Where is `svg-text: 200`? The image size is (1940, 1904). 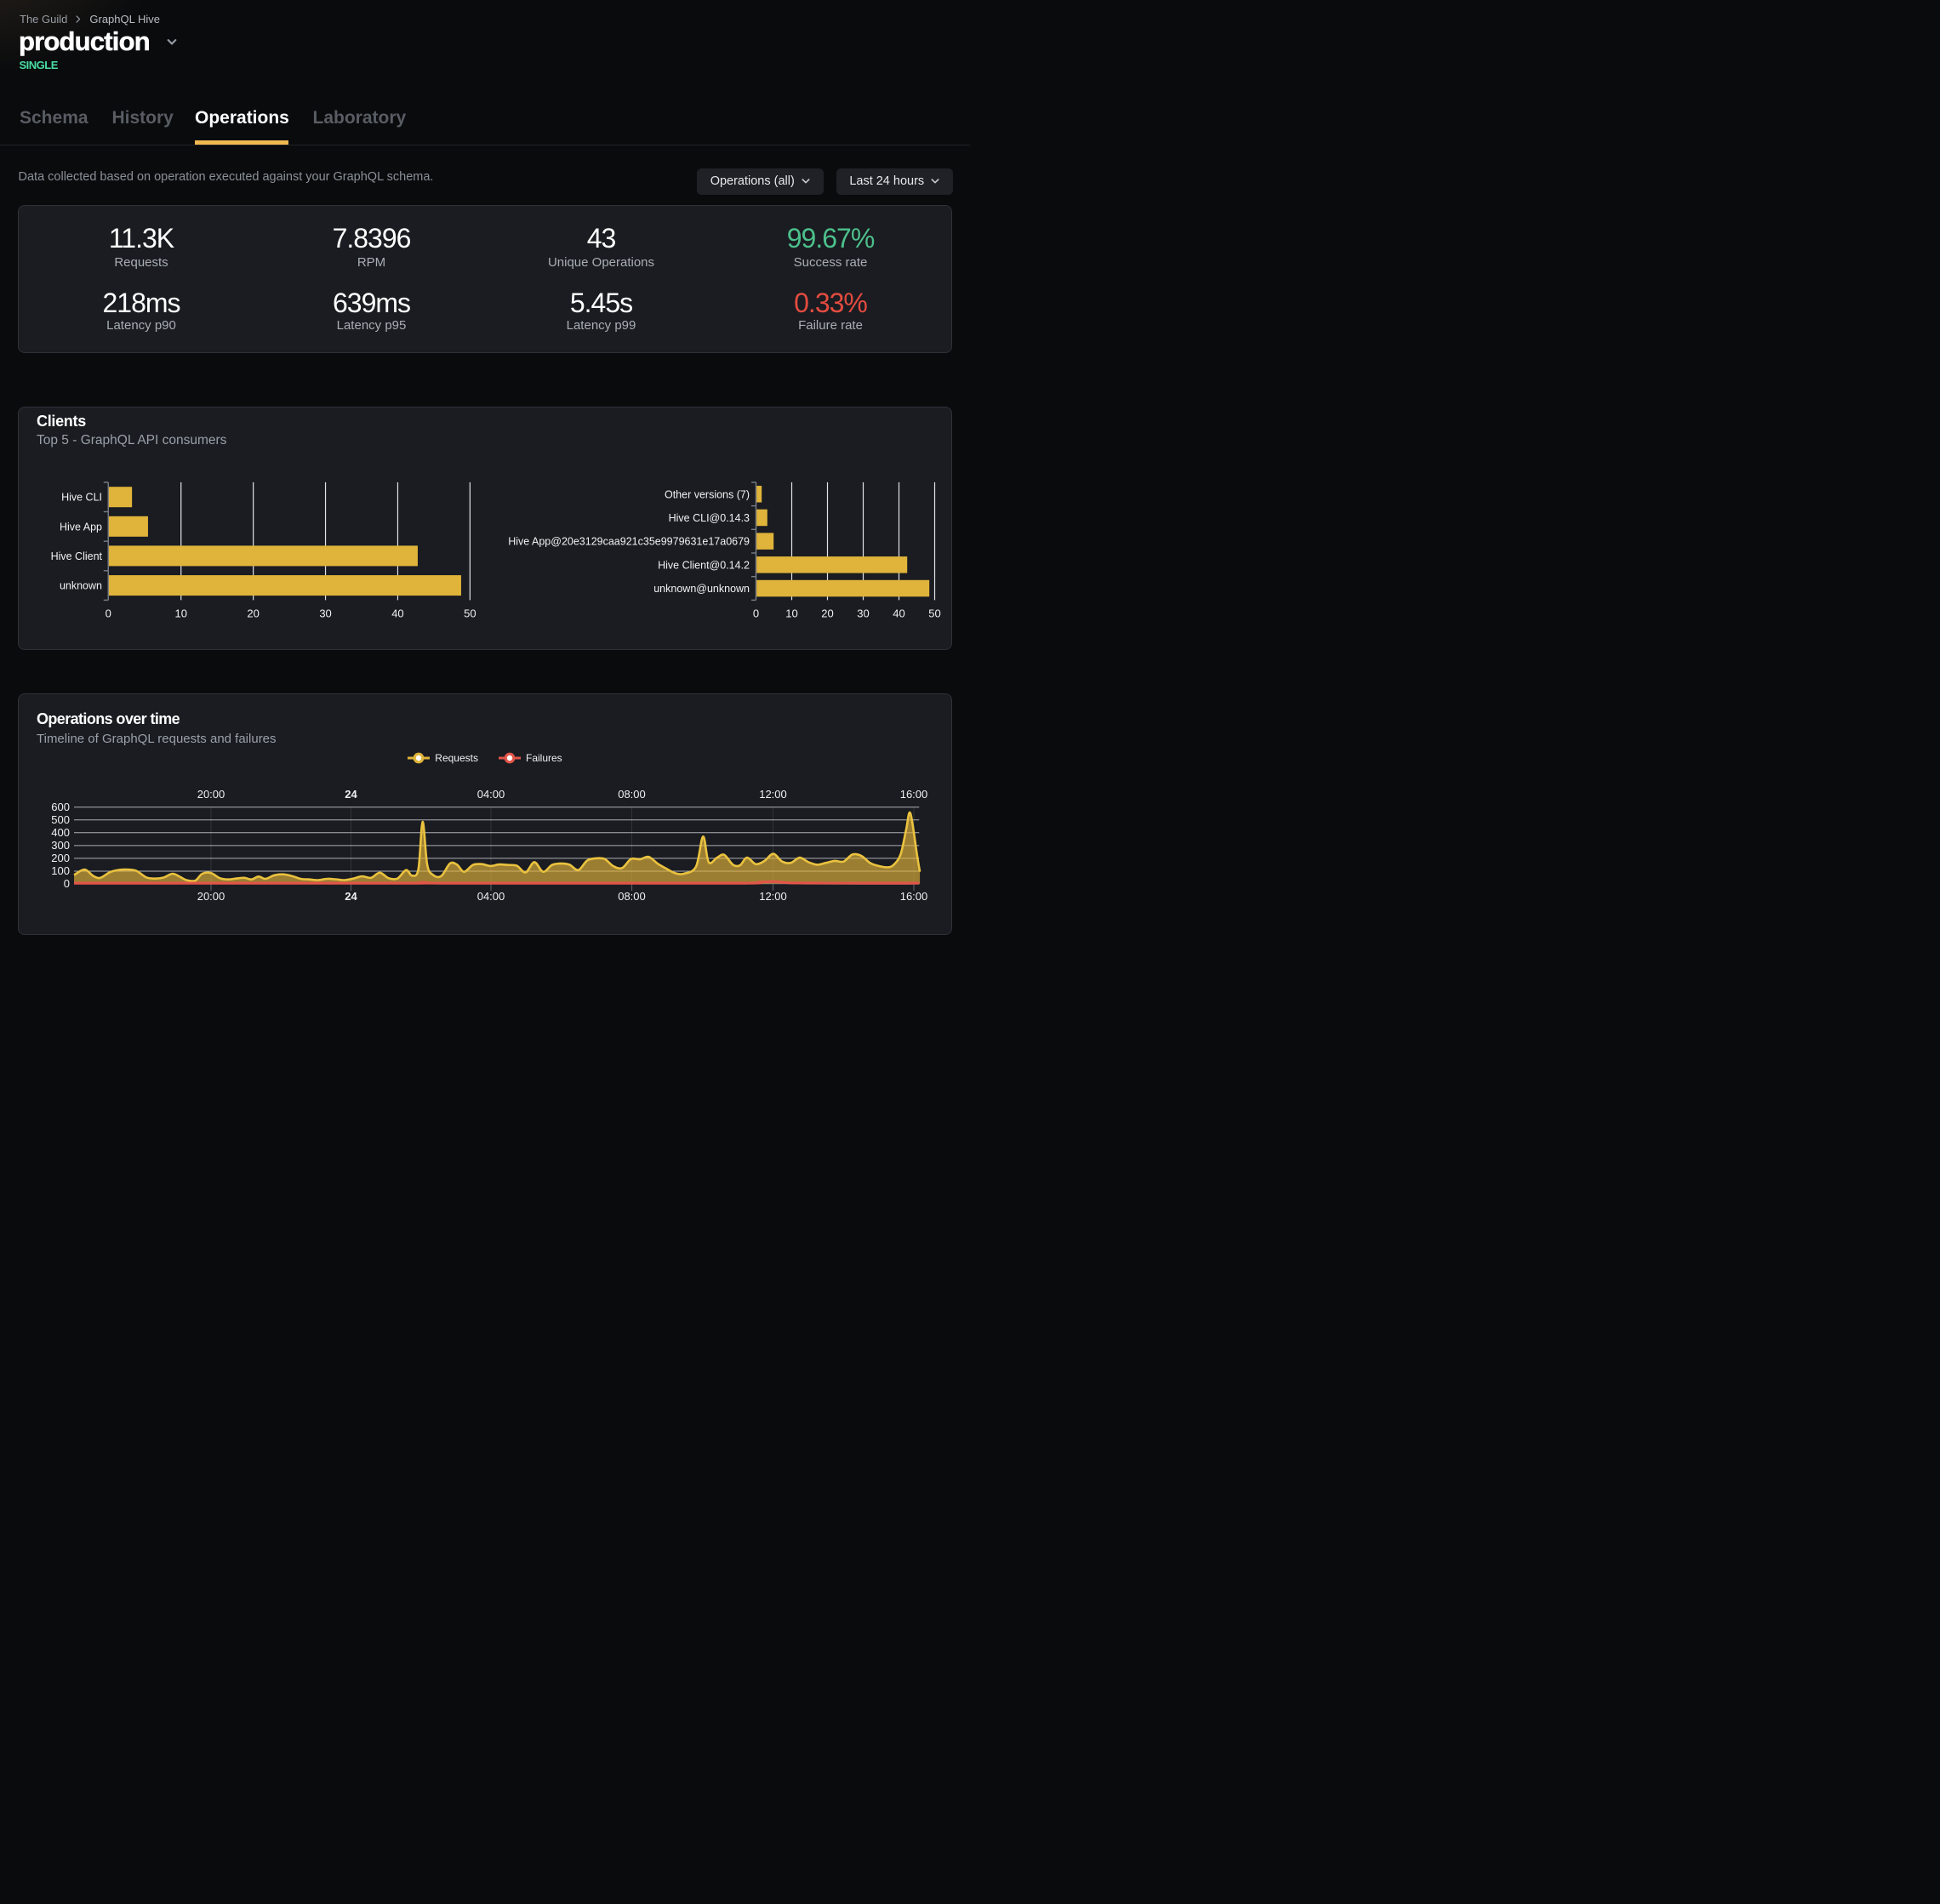 svg-text: 200 is located at coordinates (61, 858).